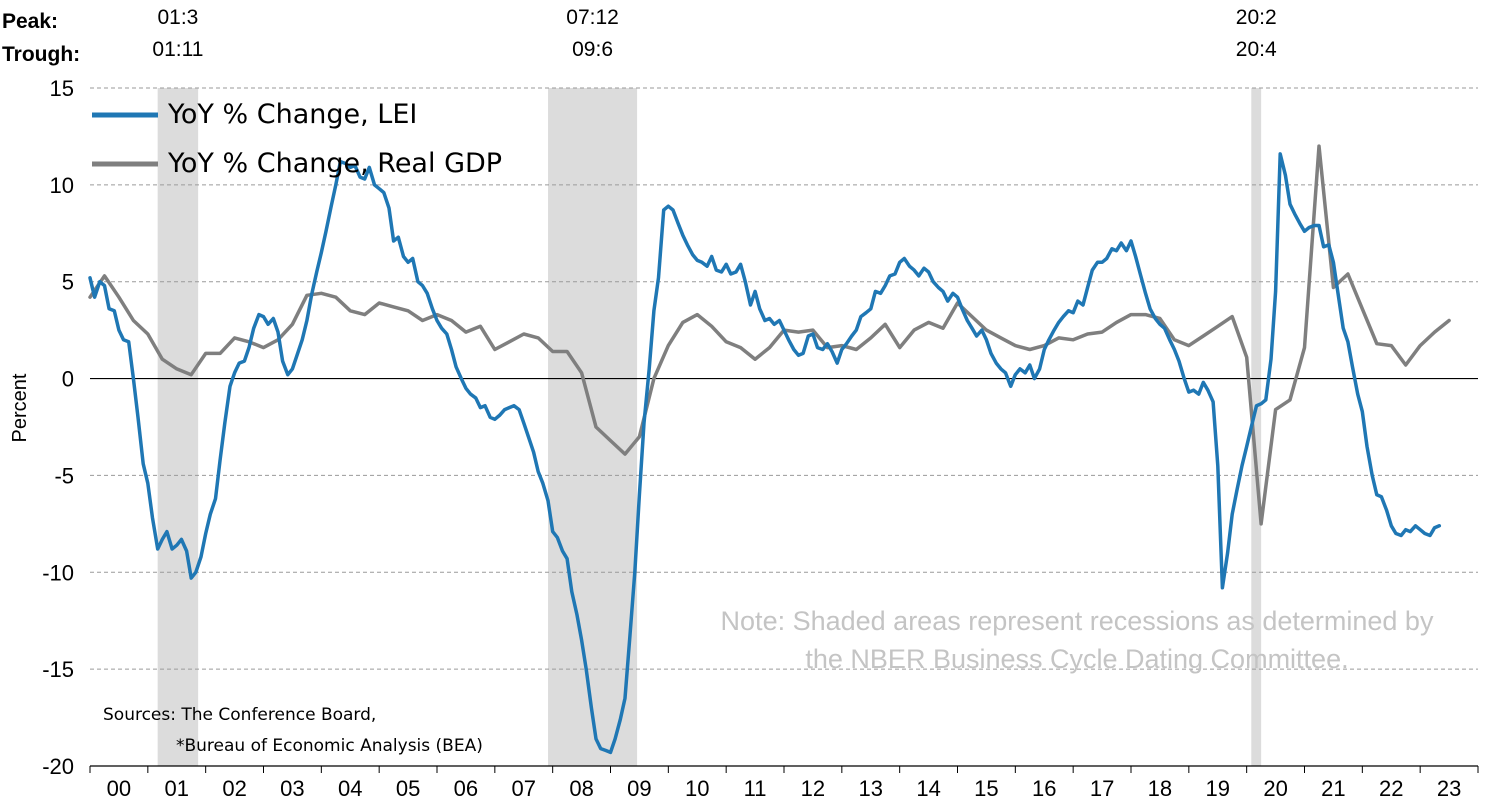 The image size is (1485, 805). Describe the element at coordinates (639, 788) in the screenshot. I see `x-tick-label: 09` at that location.